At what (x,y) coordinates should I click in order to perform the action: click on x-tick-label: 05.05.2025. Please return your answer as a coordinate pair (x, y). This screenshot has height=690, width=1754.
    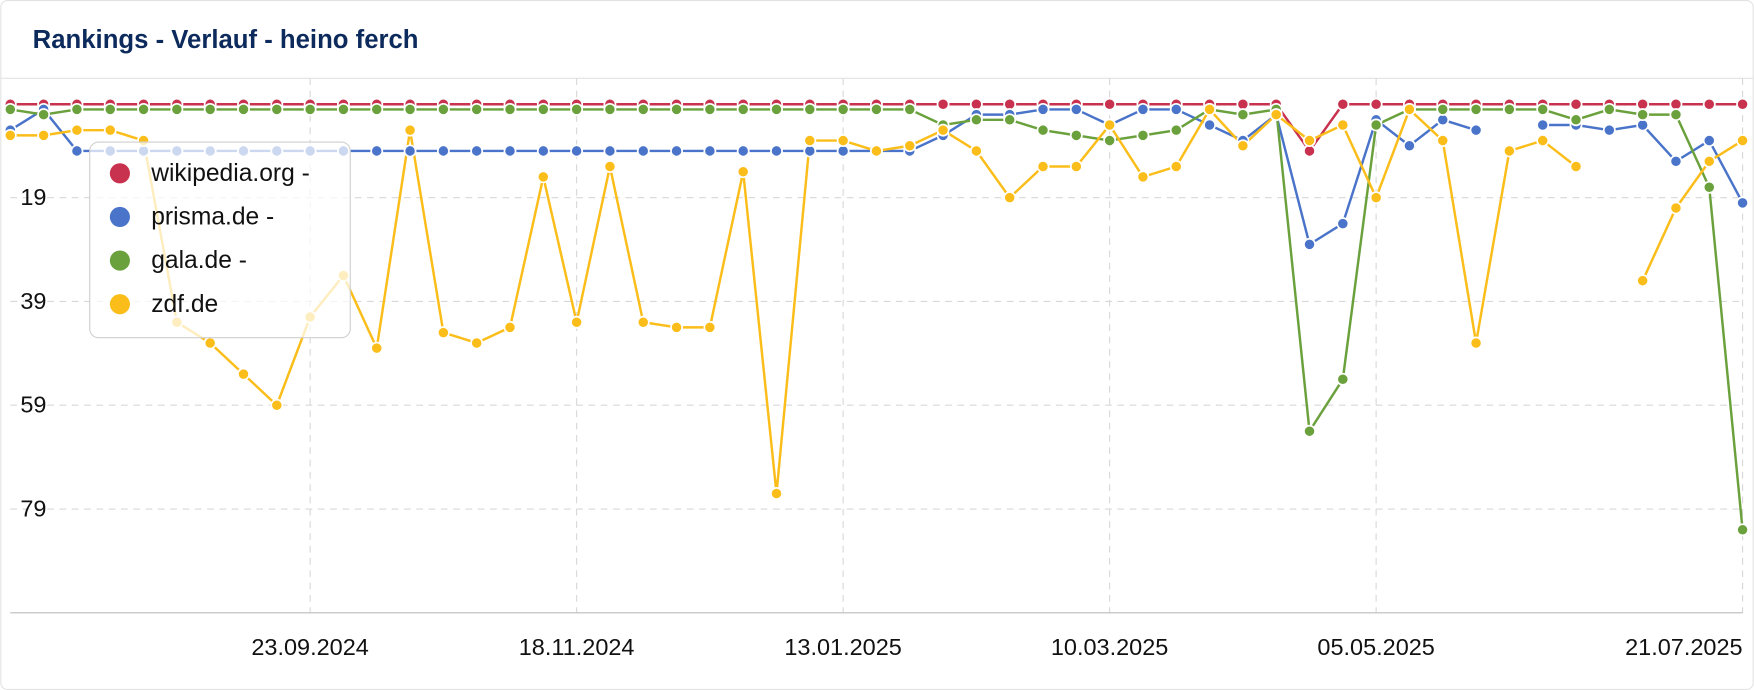
    Looking at the image, I should click on (1375, 647).